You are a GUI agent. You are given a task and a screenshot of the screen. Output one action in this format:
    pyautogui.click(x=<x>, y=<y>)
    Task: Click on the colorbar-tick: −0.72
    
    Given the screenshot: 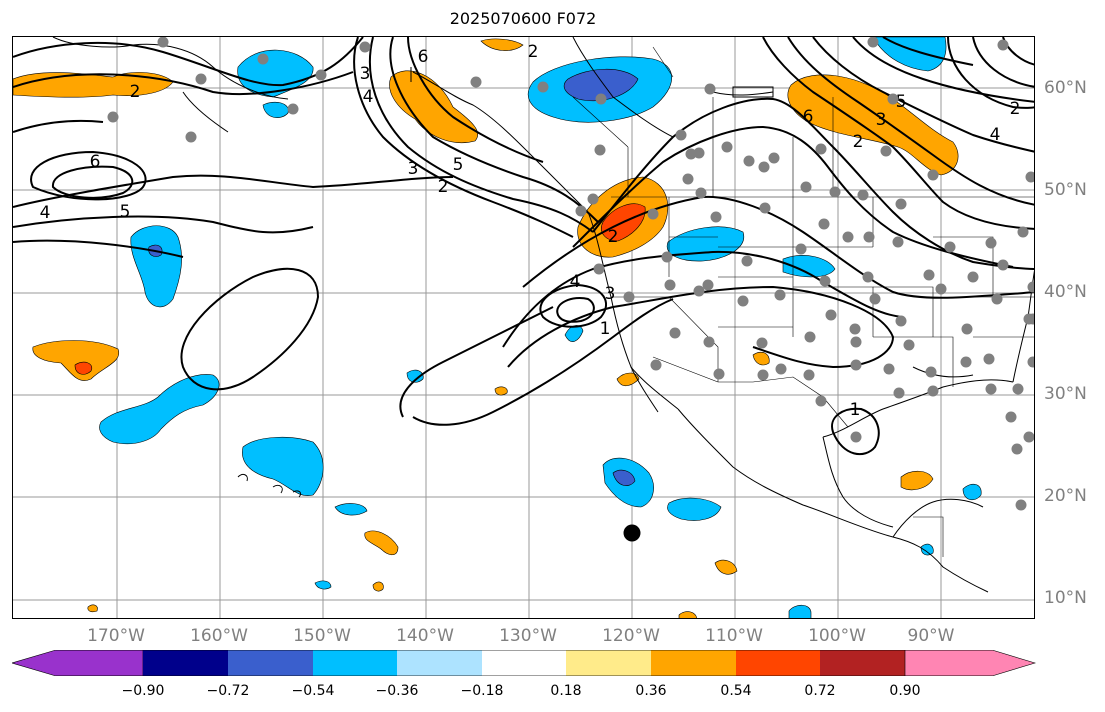 What is the action you would take?
    pyautogui.click(x=228, y=691)
    